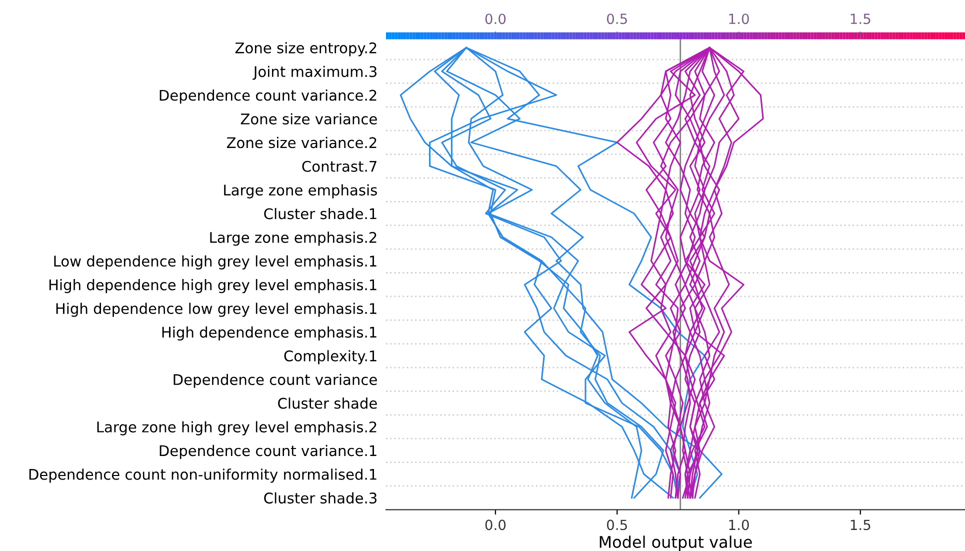 This screenshot has width=965, height=551. Describe the element at coordinates (739, 19) in the screenshot. I see `x2-tick-label: 1.0` at that location.